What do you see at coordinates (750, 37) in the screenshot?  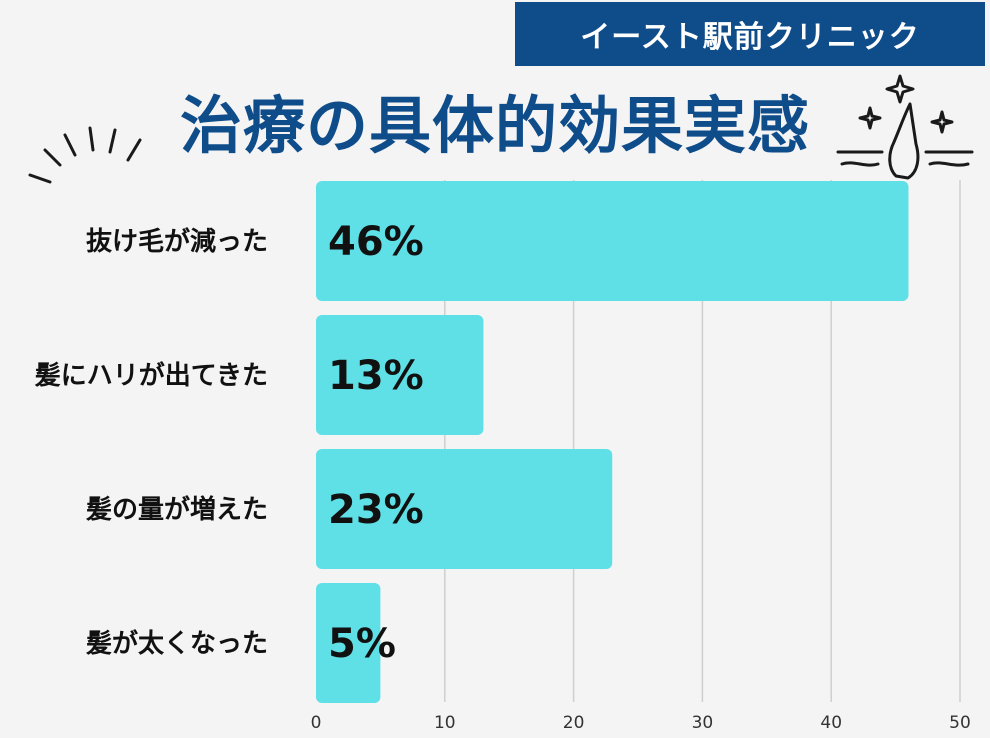 I see `clinic-name: イースト駅前クリニック` at bounding box center [750, 37].